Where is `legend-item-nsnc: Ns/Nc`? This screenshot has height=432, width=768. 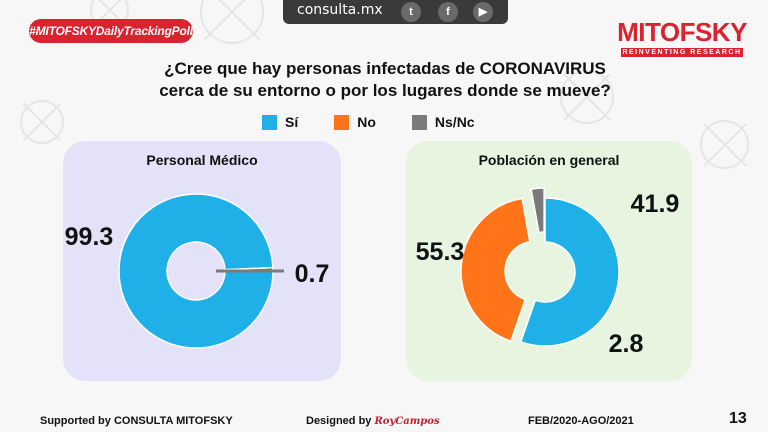
legend-item-nsnc: Ns/Nc is located at coordinates (443, 122).